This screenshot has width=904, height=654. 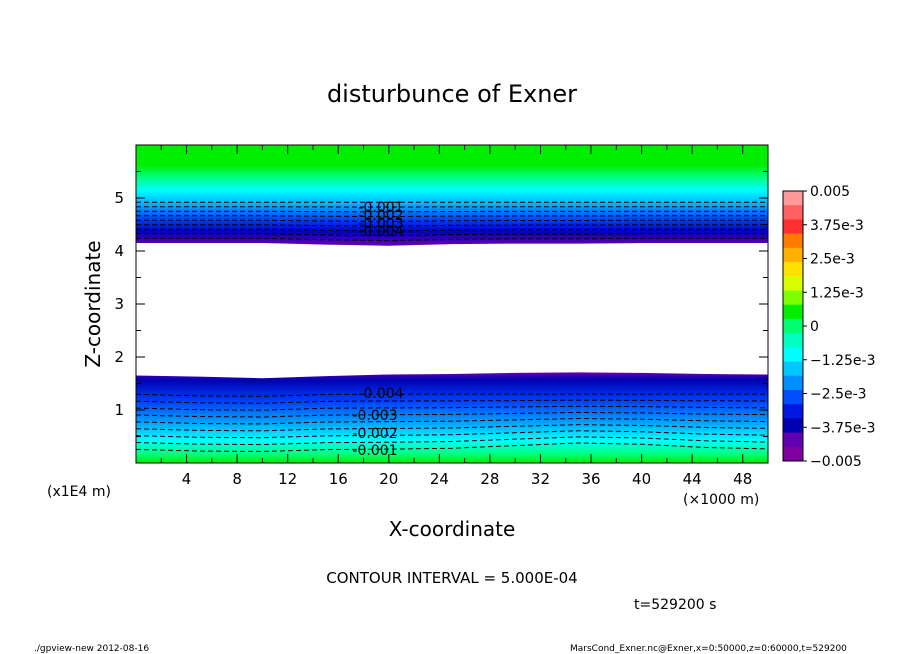 What do you see at coordinates (91, 649) in the screenshot?
I see `footer-left: ./gpview-new 2012-08-16` at bounding box center [91, 649].